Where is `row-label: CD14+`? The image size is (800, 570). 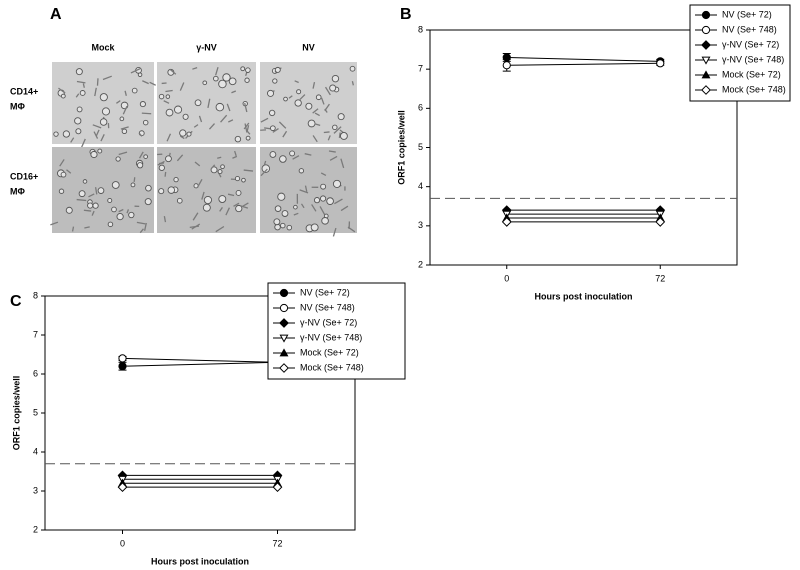
row-label: CD14+ is located at coordinates (24, 91).